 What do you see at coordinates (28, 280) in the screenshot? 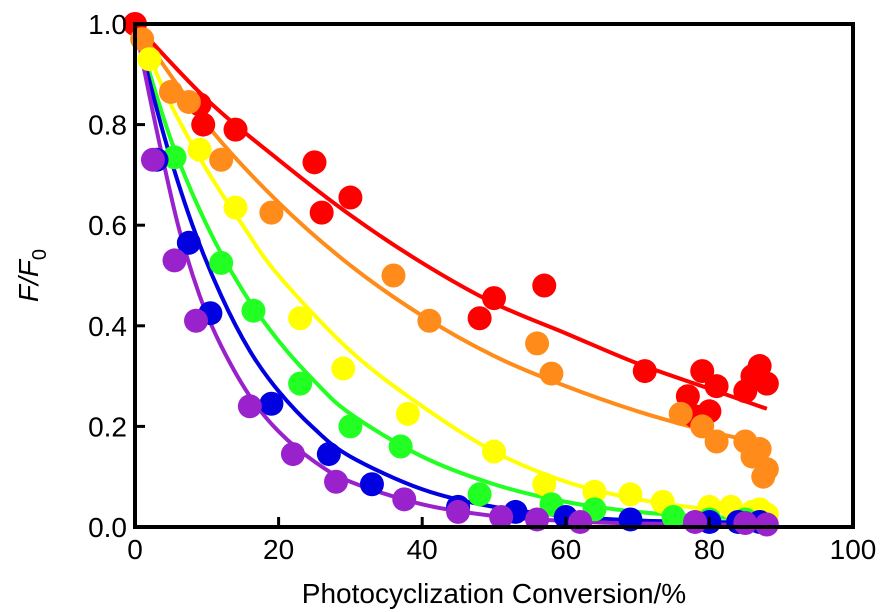
I see `y-axis-label-base: F/F` at bounding box center [28, 280].